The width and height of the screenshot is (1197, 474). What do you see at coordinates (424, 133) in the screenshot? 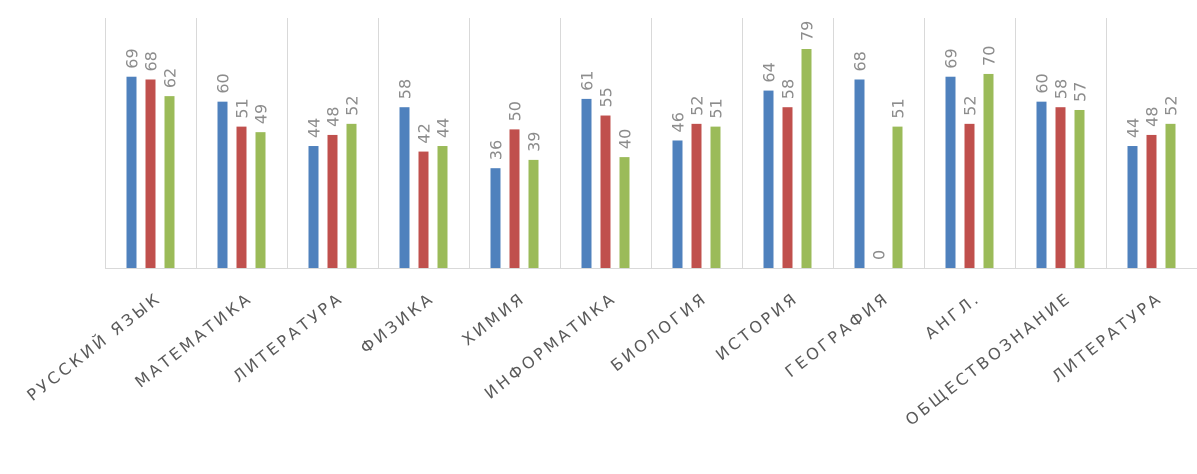
I see `data-label: 42` at bounding box center [424, 133].